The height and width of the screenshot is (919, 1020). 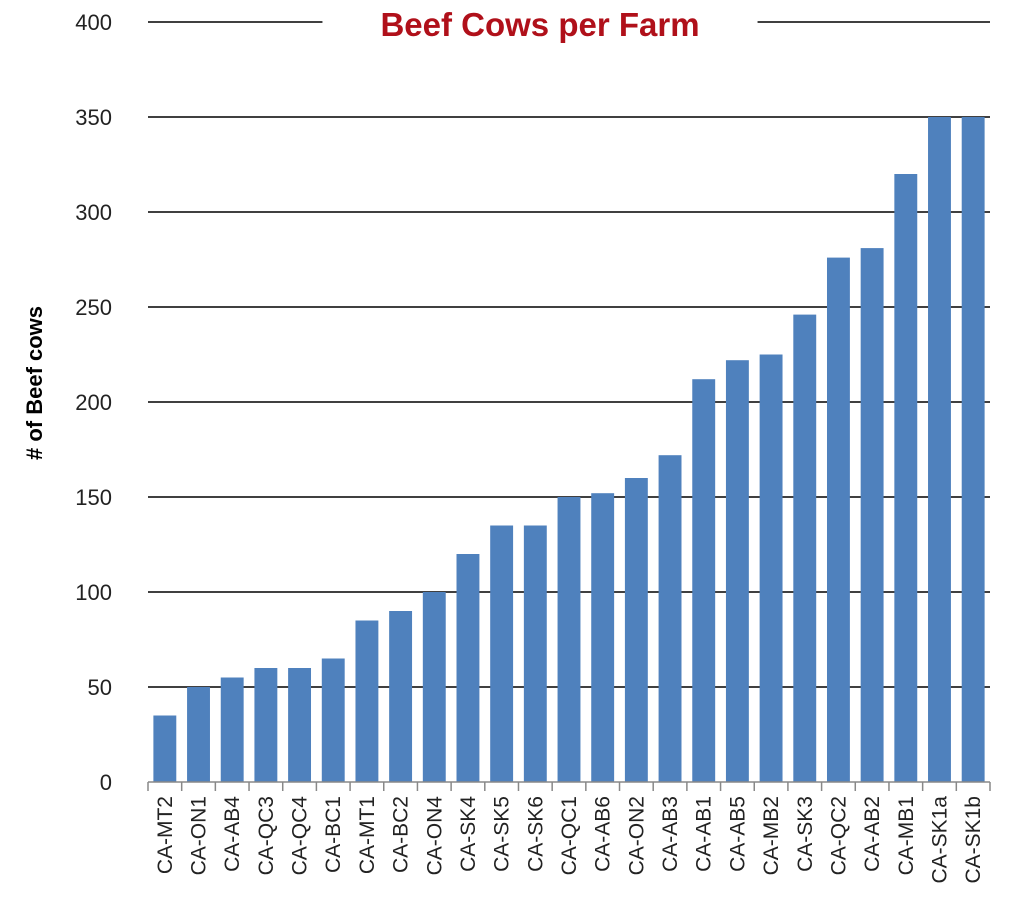 What do you see at coordinates (603, 637) in the screenshot?
I see `bar-ca-ab6` at bounding box center [603, 637].